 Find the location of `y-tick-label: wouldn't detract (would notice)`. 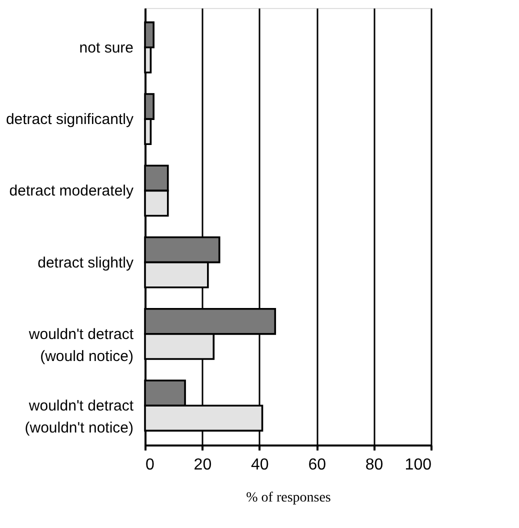

y-tick-label: wouldn't detract (would notice) is located at coordinates (81, 345).